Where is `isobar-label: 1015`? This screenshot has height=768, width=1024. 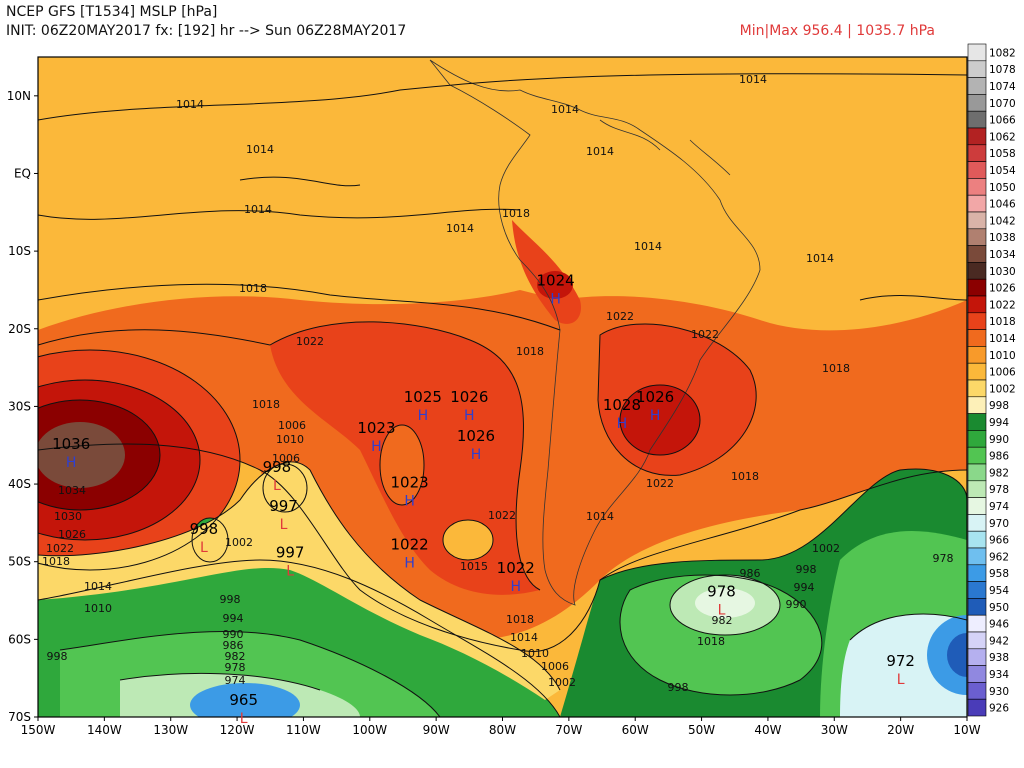 isobar-label: 1015 is located at coordinates (474, 566).